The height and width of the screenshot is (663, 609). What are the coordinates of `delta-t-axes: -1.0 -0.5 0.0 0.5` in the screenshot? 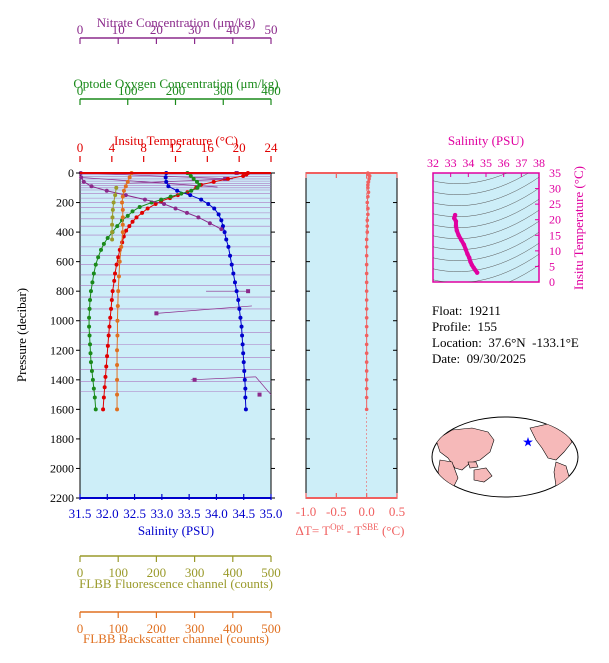 It's located at (350, 345).